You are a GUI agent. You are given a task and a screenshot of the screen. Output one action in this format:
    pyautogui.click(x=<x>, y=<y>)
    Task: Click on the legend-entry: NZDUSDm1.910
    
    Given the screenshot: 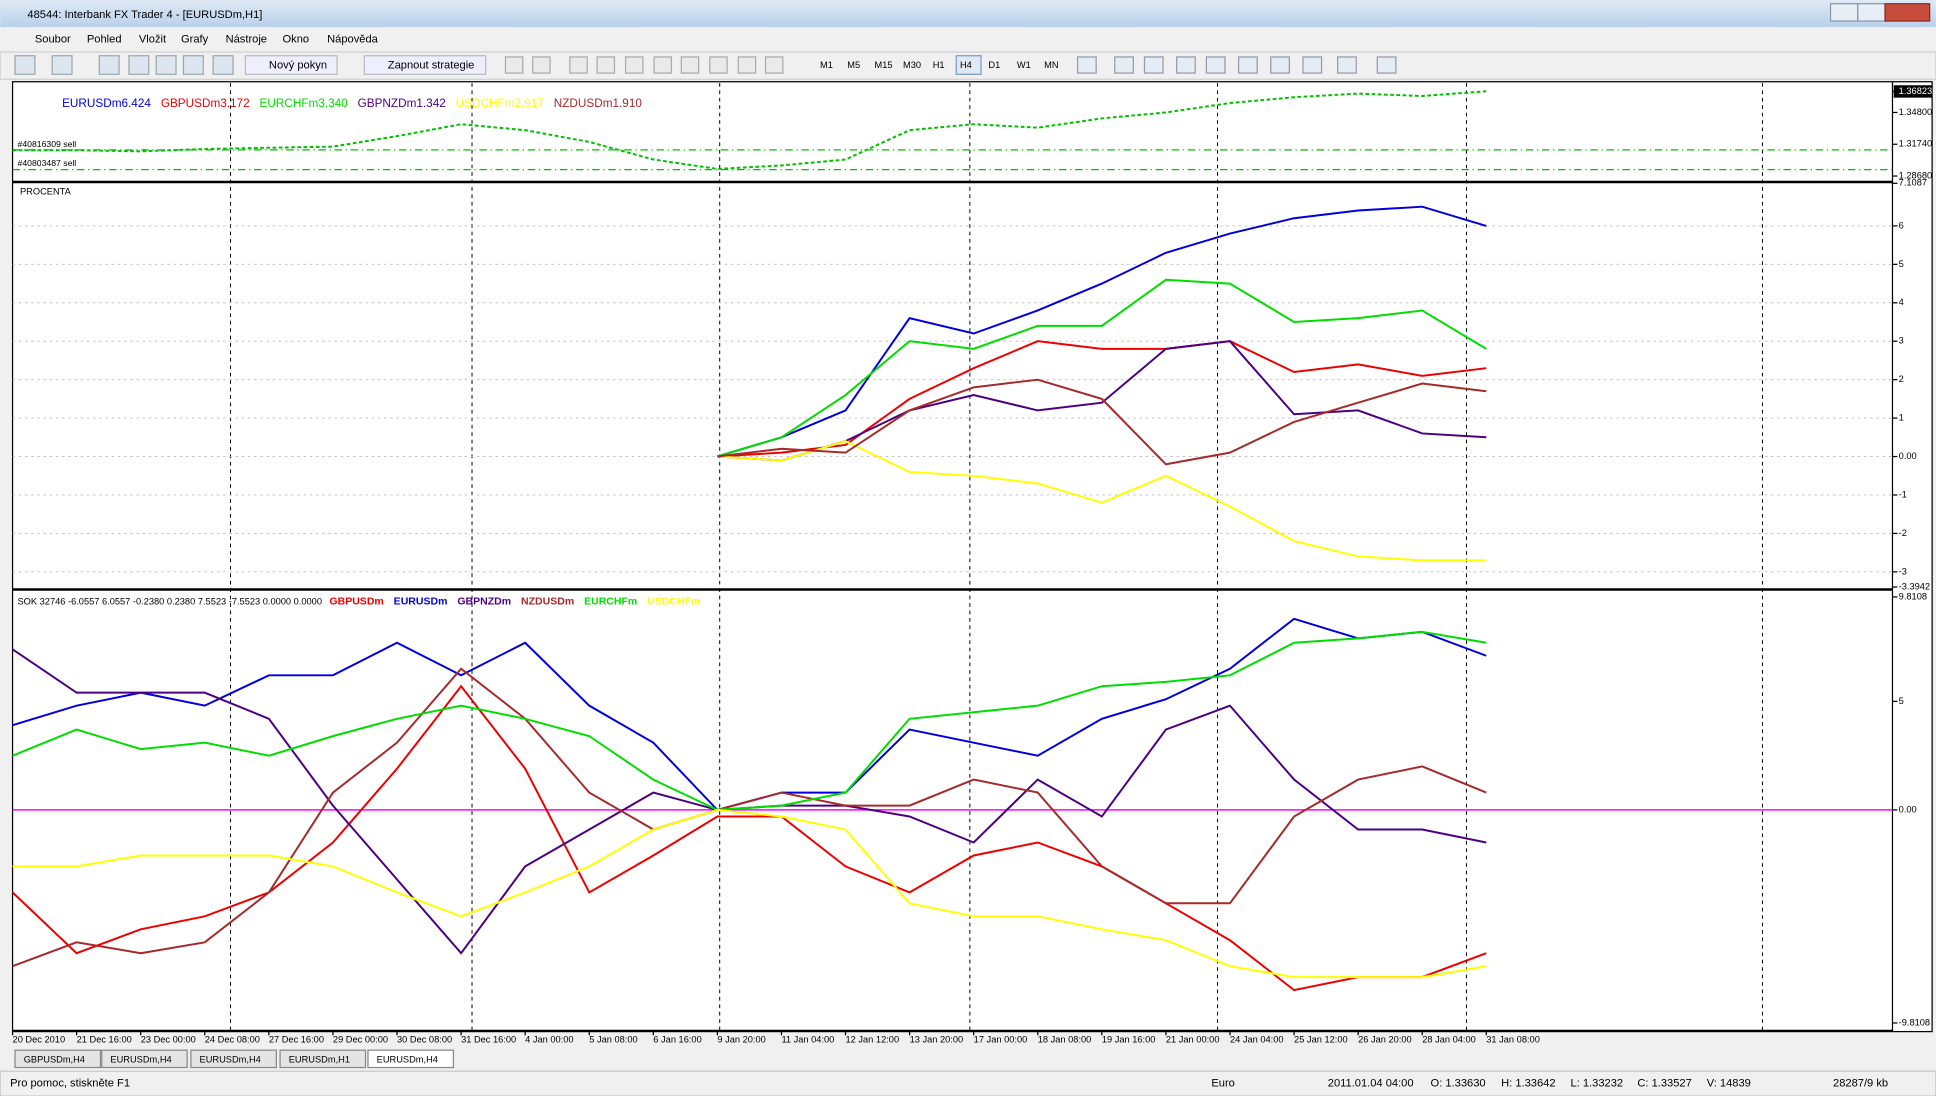 What is the action you would take?
    pyautogui.click(x=598, y=103)
    